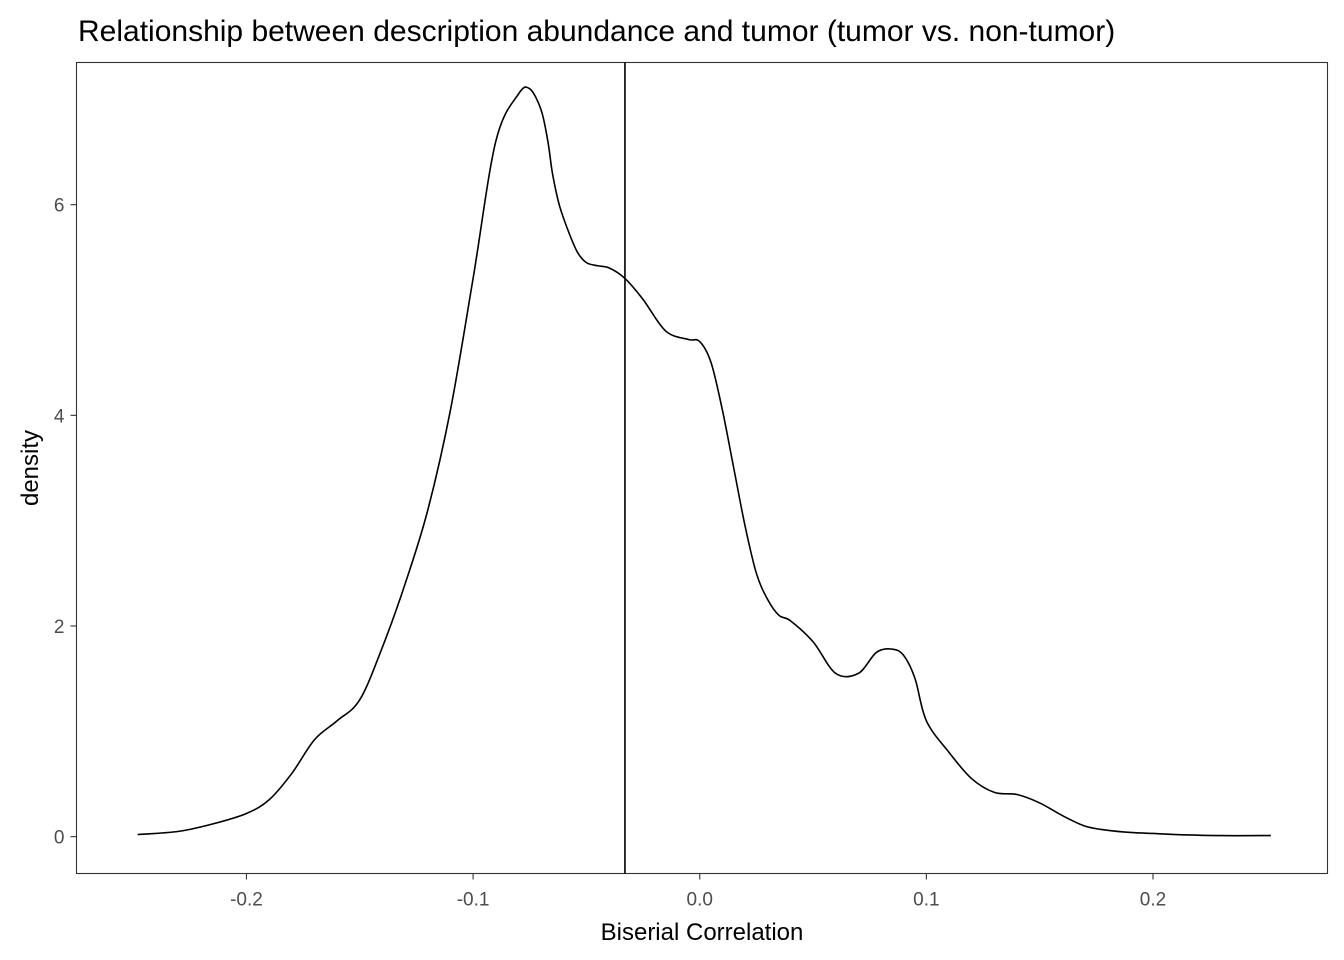 Image resolution: width=1344 pixels, height=960 pixels. Describe the element at coordinates (59, 416) in the screenshot. I see `y-tick-label: 4` at that location.